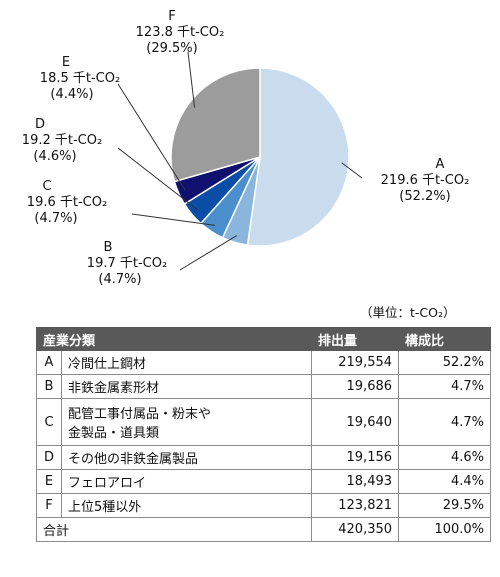 This screenshot has width=500, height=577. I want to click on row-emissions: 19,686, so click(355, 386).